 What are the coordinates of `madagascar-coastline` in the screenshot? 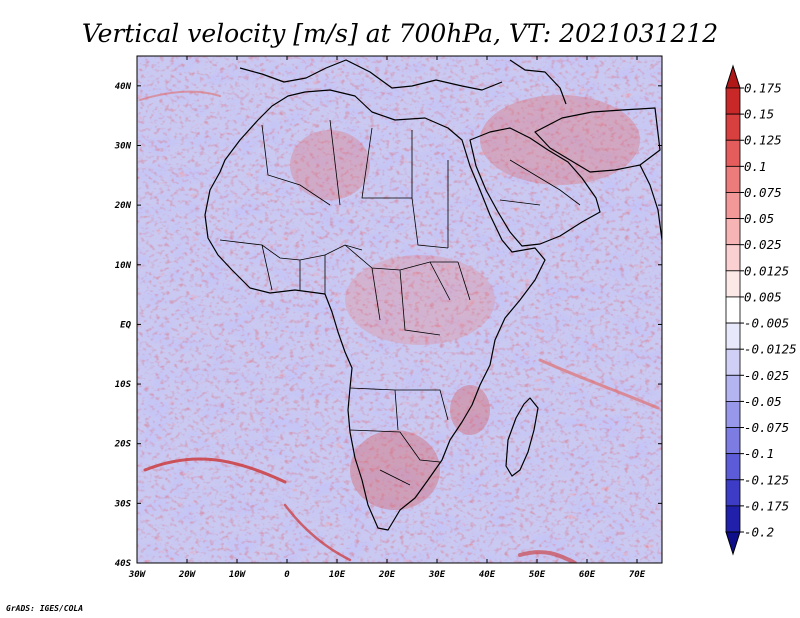 It's located at (522, 437).